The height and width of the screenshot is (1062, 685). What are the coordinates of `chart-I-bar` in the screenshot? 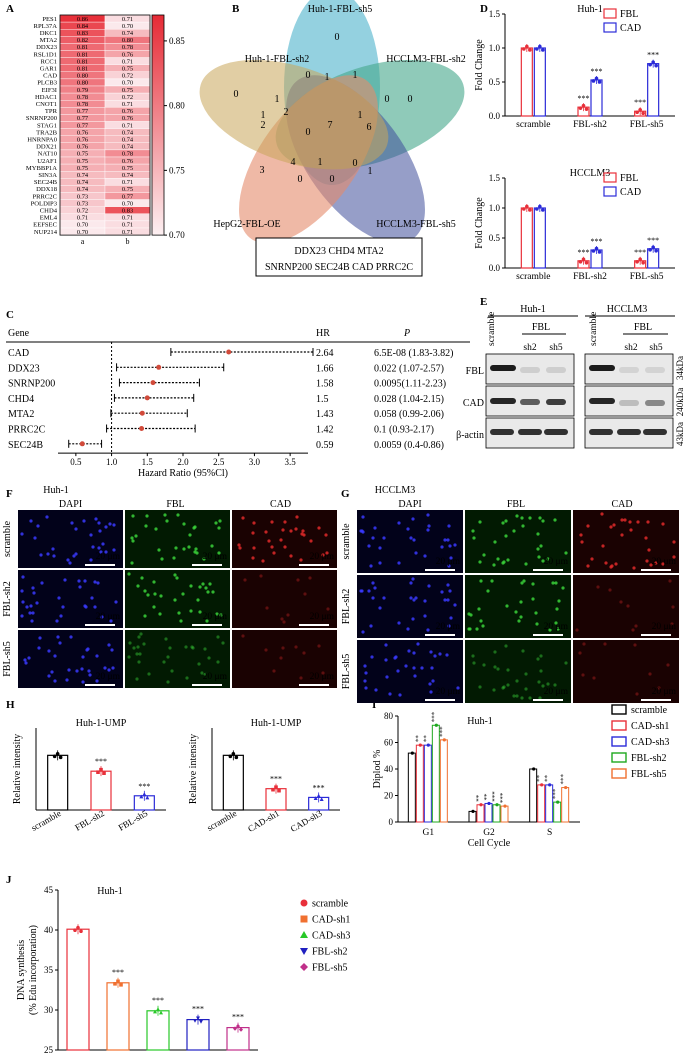 It's located at (504, 814).